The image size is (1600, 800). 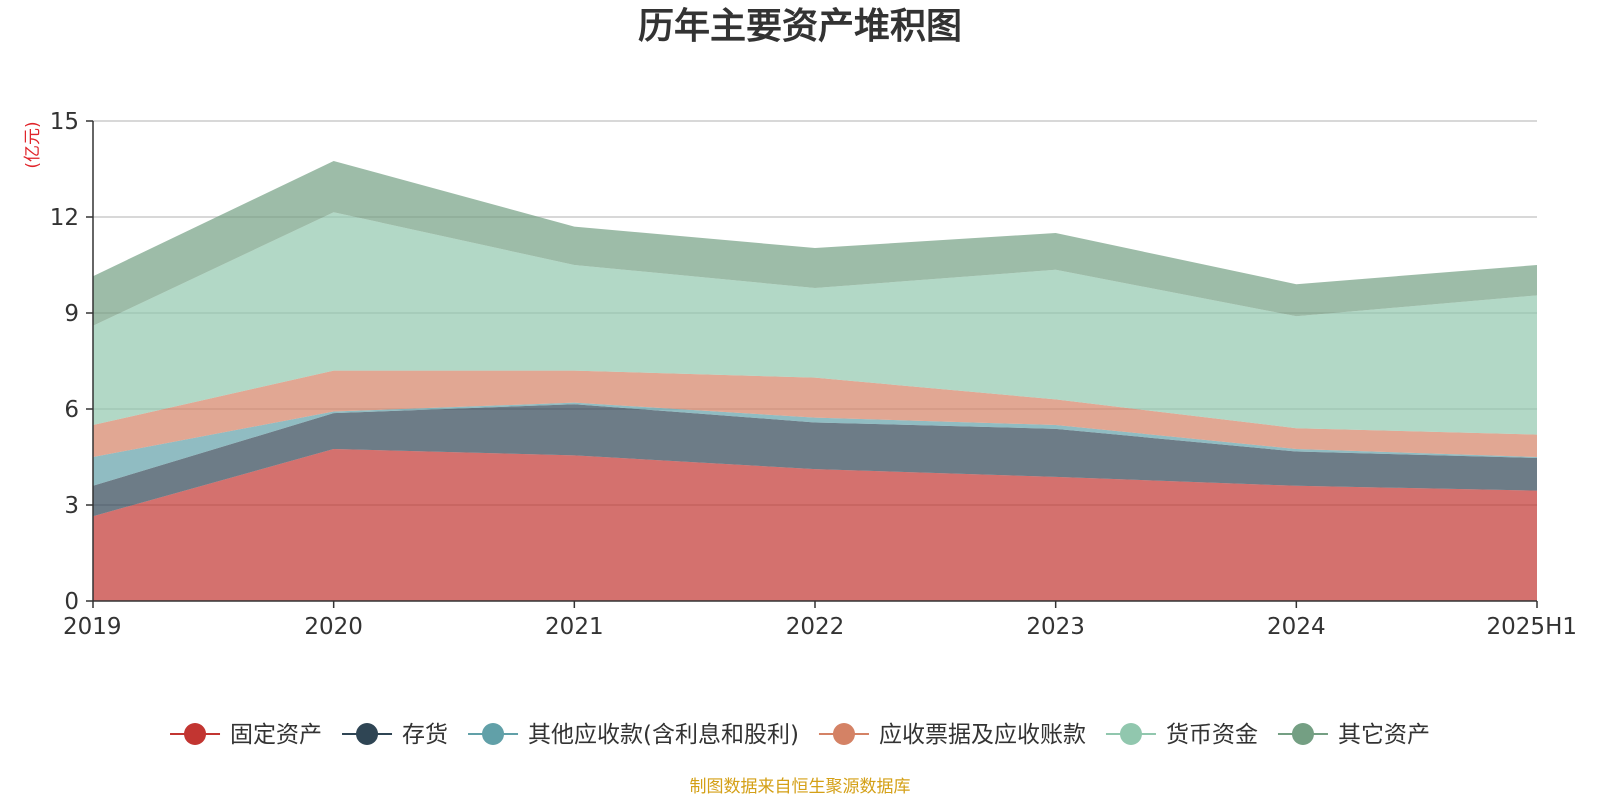 What do you see at coordinates (33, 144) in the screenshot?
I see `y-axis-unit-label: (亿元)` at bounding box center [33, 144].